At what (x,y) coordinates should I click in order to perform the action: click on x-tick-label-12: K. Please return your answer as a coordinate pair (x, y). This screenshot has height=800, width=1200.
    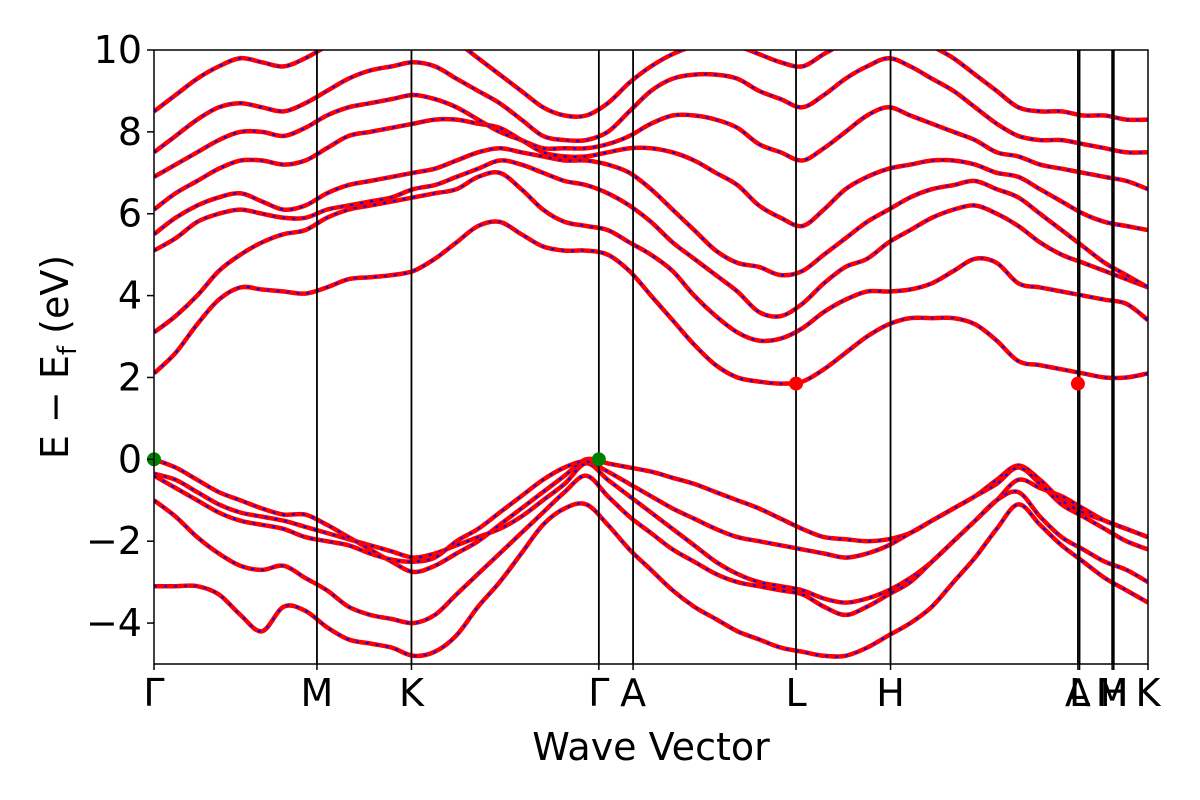
    Looking at the image, I should click on (1149, 693).